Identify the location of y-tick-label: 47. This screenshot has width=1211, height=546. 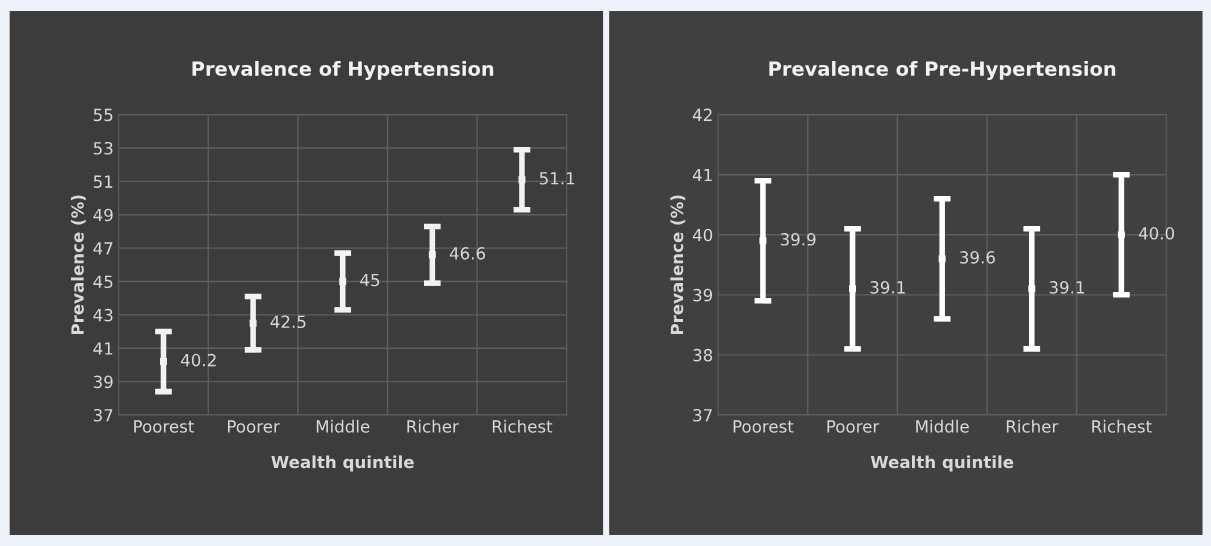
(103, 248).